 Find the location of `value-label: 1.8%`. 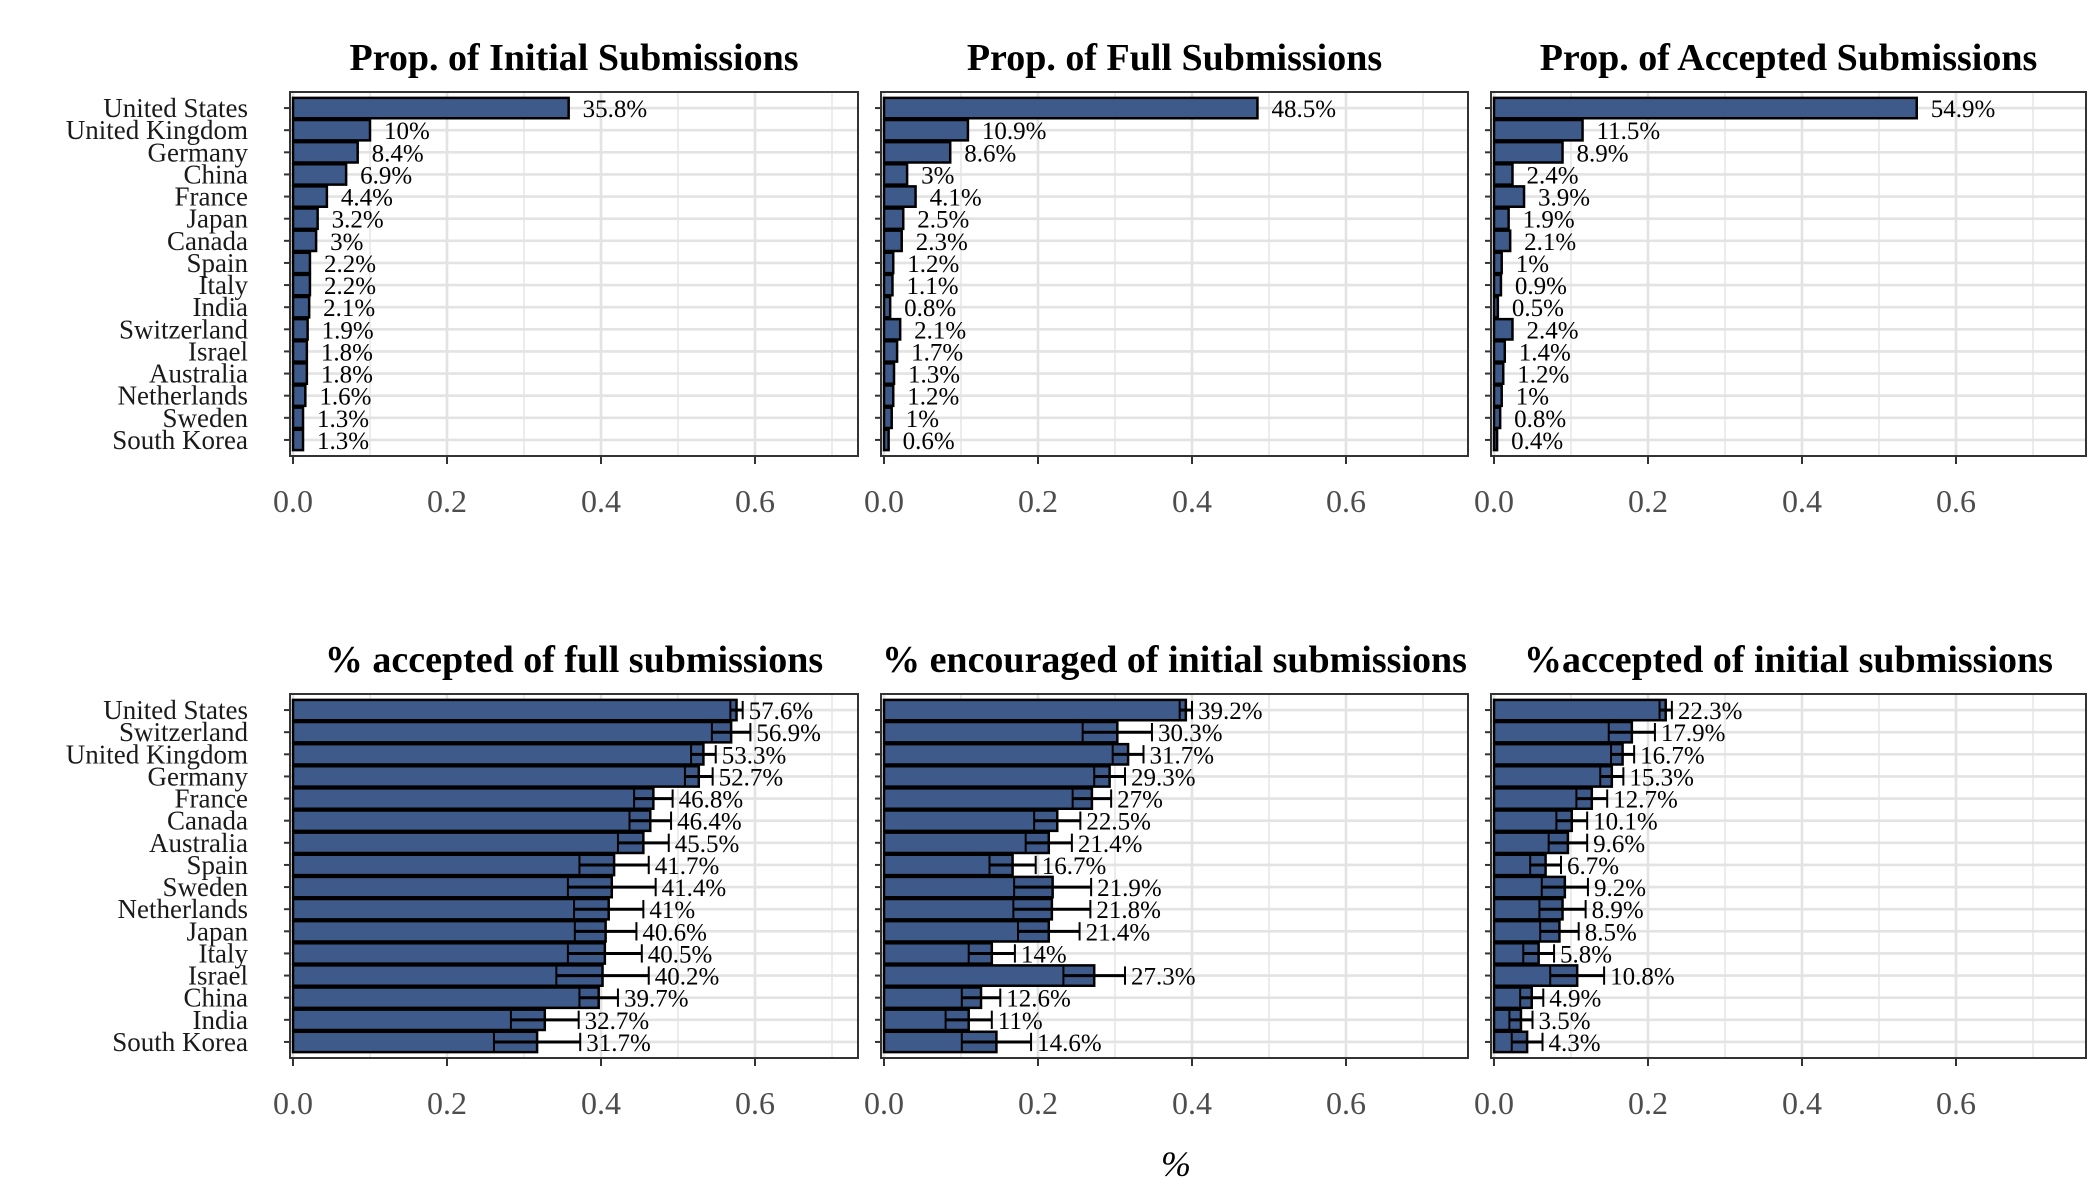

value-label: 1.8% is located at coordinates (347, 375).